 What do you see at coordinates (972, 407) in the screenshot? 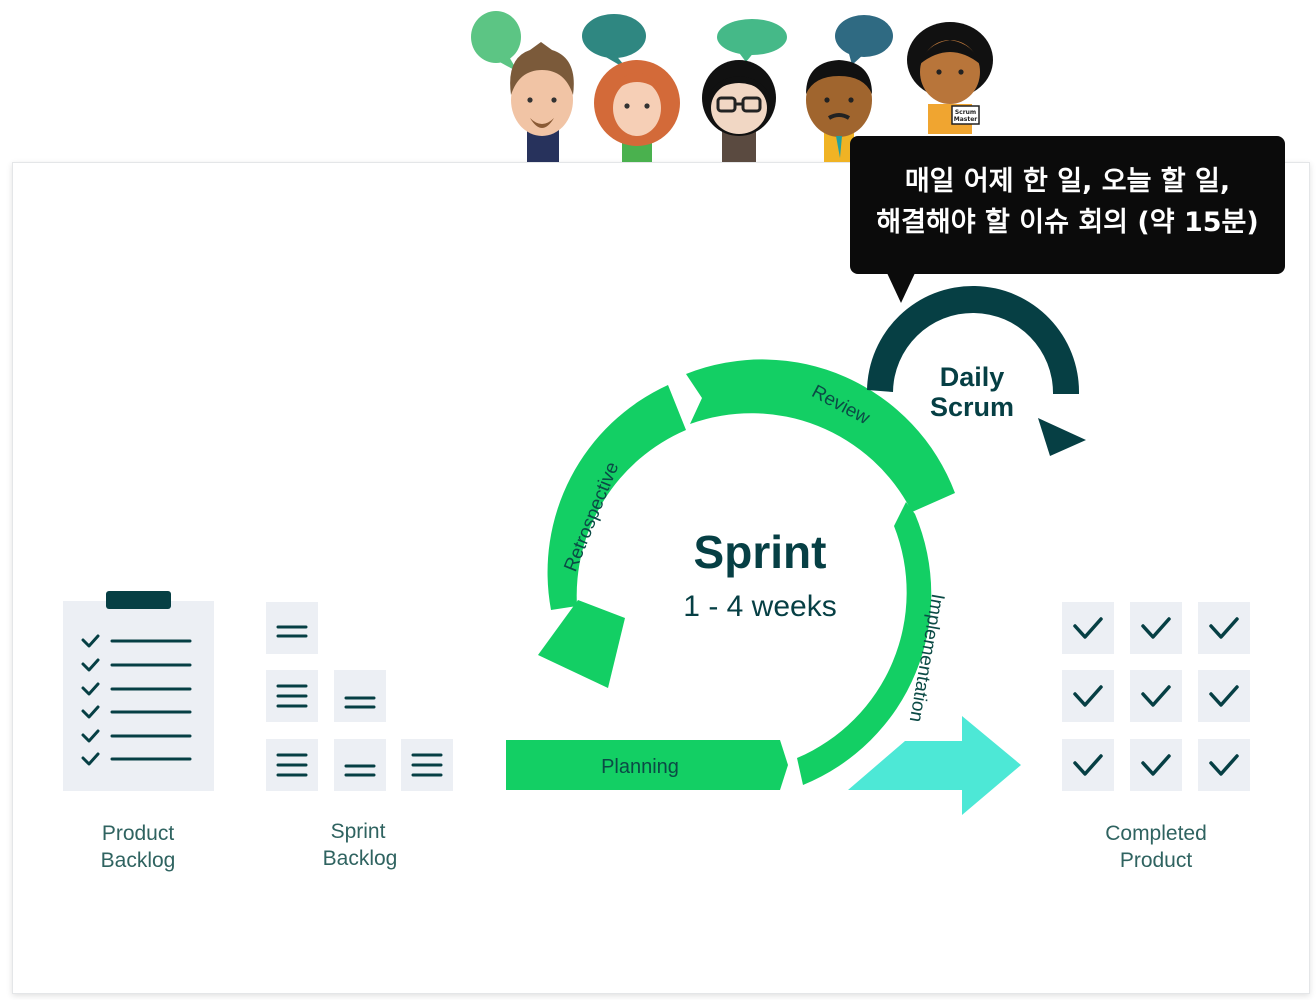
I see `daily-scrum-line2: Scrum` at bounding box center [972, 407].